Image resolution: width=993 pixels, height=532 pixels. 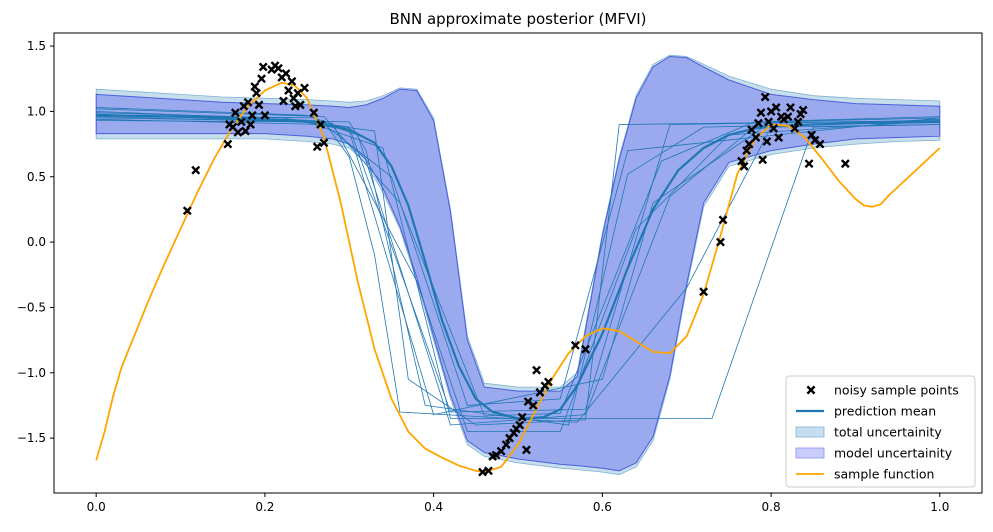 I want to click on legend-box, so click(x=880, y=431).